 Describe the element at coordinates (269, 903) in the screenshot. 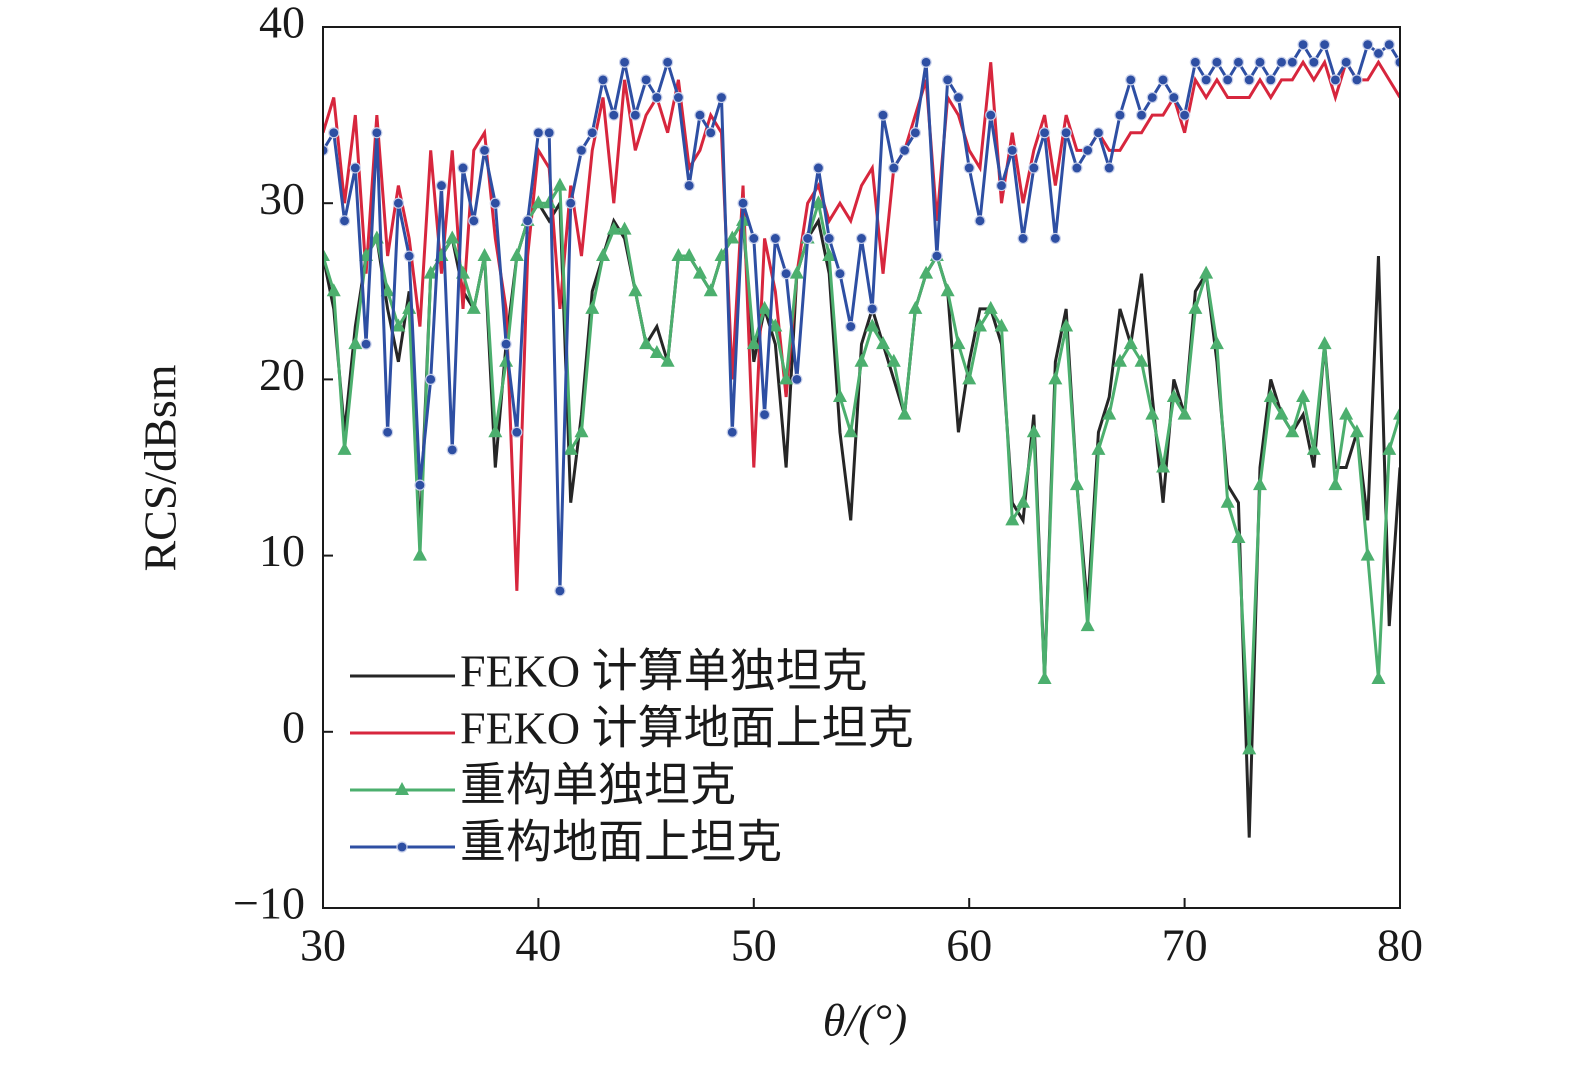

I see `y-tick-label: −10` at that location.